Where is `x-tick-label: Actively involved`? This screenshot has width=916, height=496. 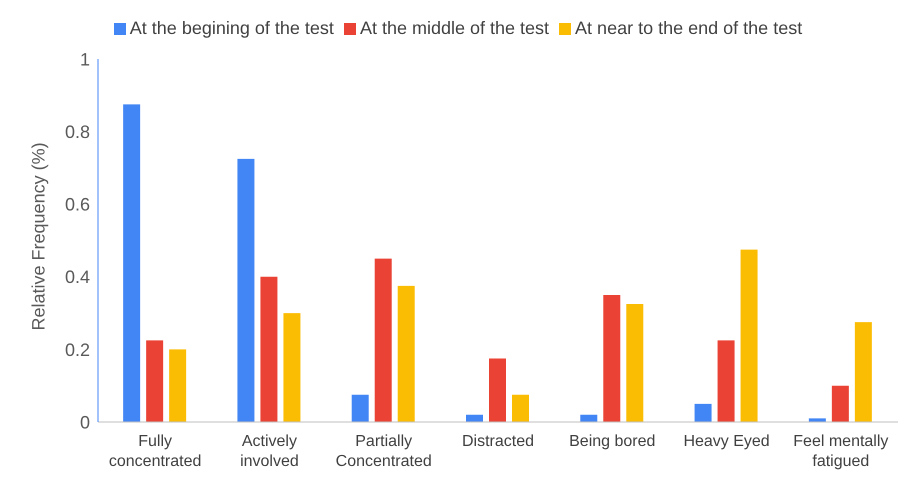
x-tick-label: Actively involved is located at coordinates (269, 451).